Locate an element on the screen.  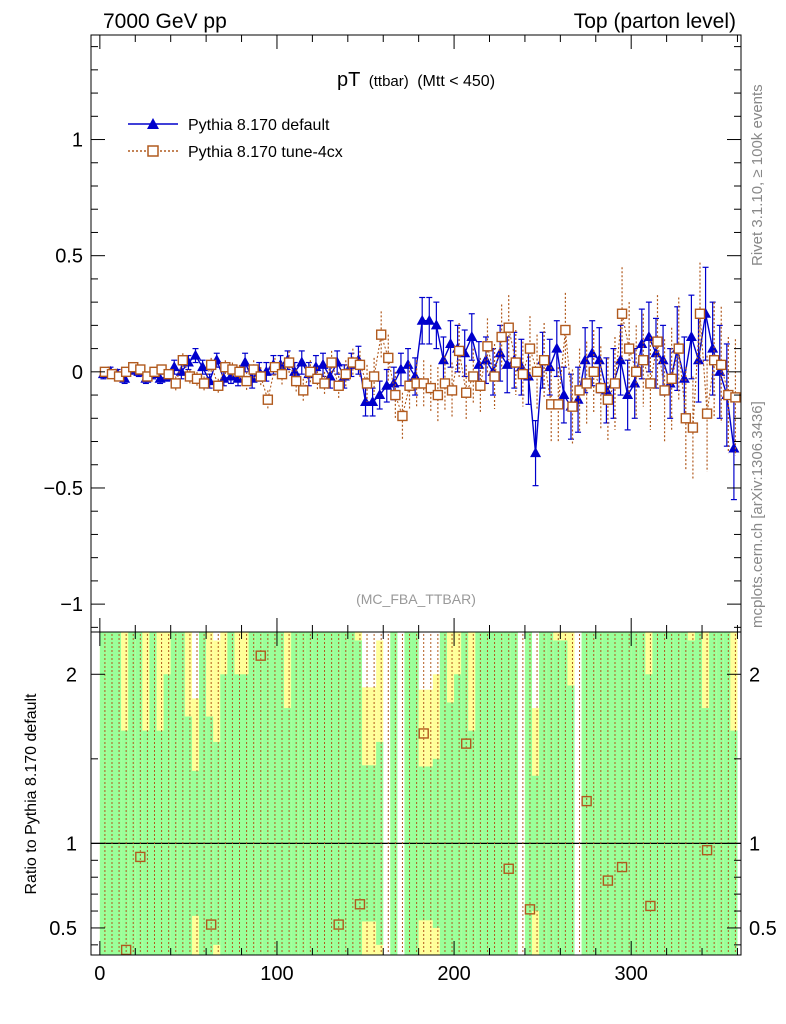
legend-marker-default is located at coordinates (153, 123).